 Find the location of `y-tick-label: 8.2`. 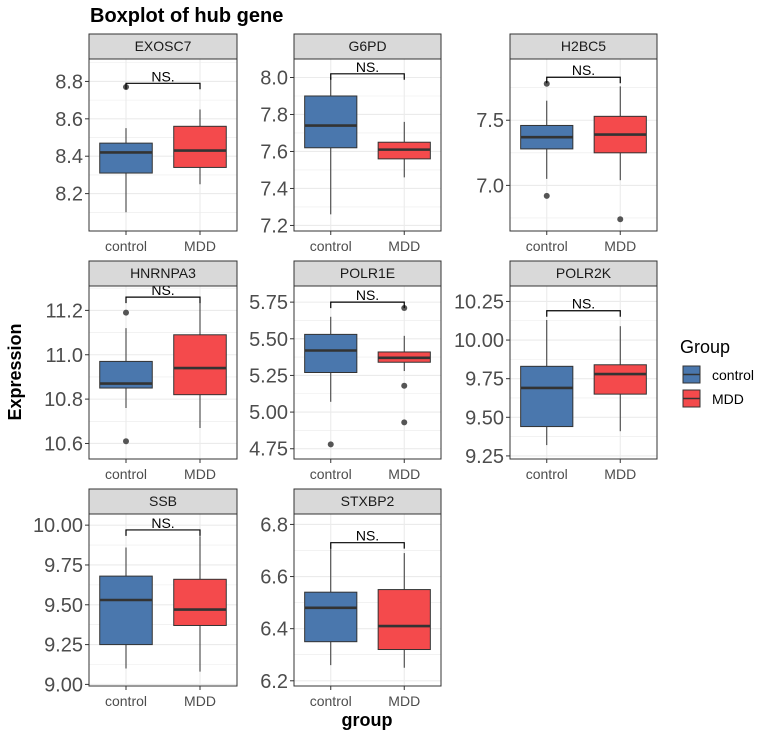

y-tick-label: 8.2 is located at coordinates (69, 195).